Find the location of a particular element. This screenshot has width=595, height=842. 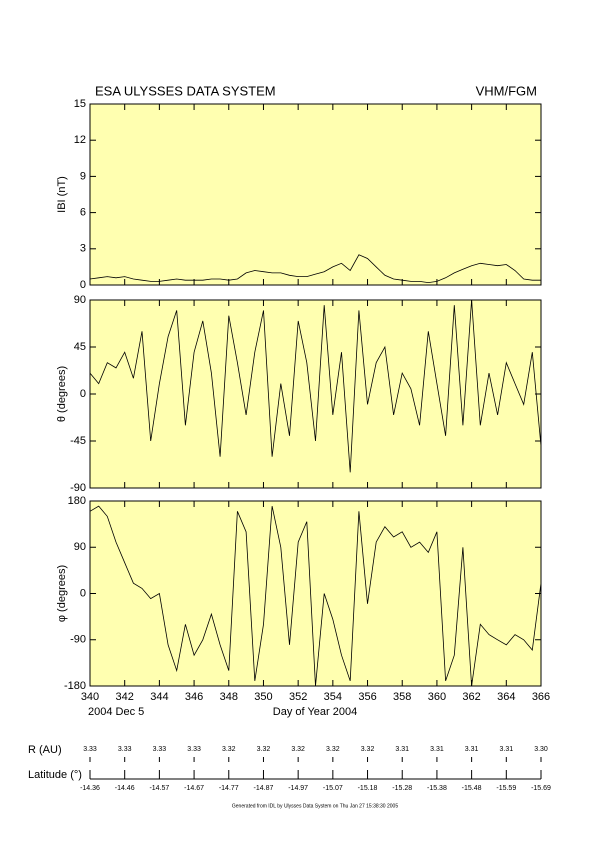

x-axis-label: Day of Year 2004 is located at coordinates (315, 712).